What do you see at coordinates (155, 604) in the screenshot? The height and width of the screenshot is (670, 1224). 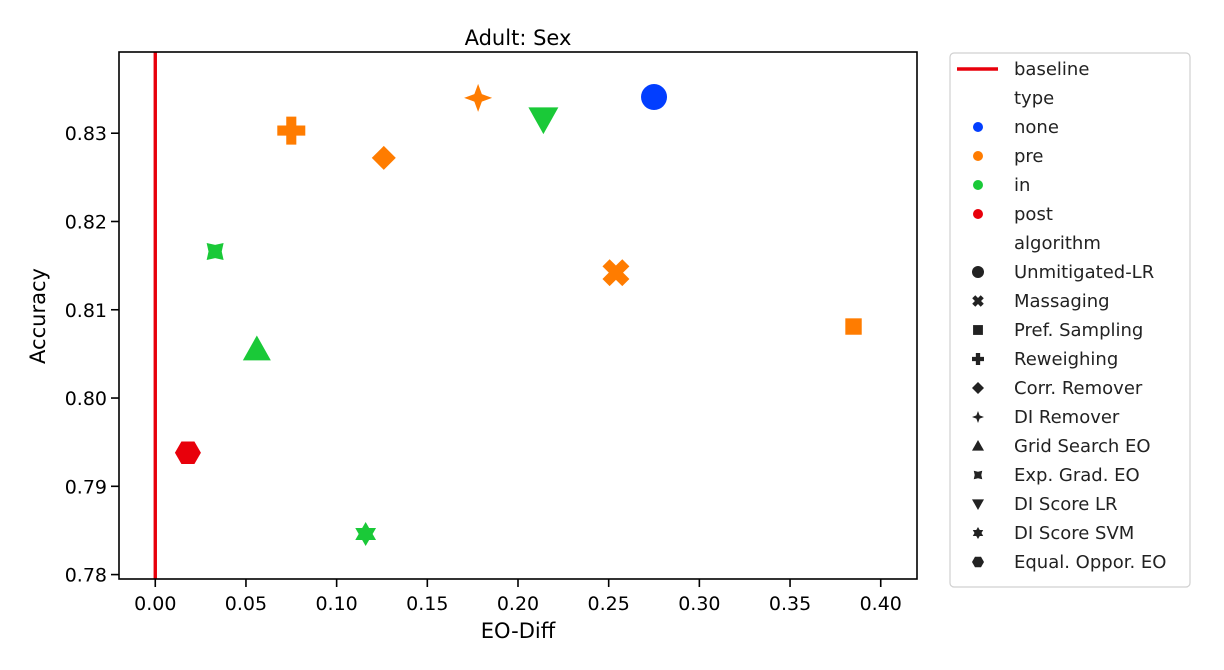 I see `x-tick-label: 0.00` at bounding box center [155, 604].